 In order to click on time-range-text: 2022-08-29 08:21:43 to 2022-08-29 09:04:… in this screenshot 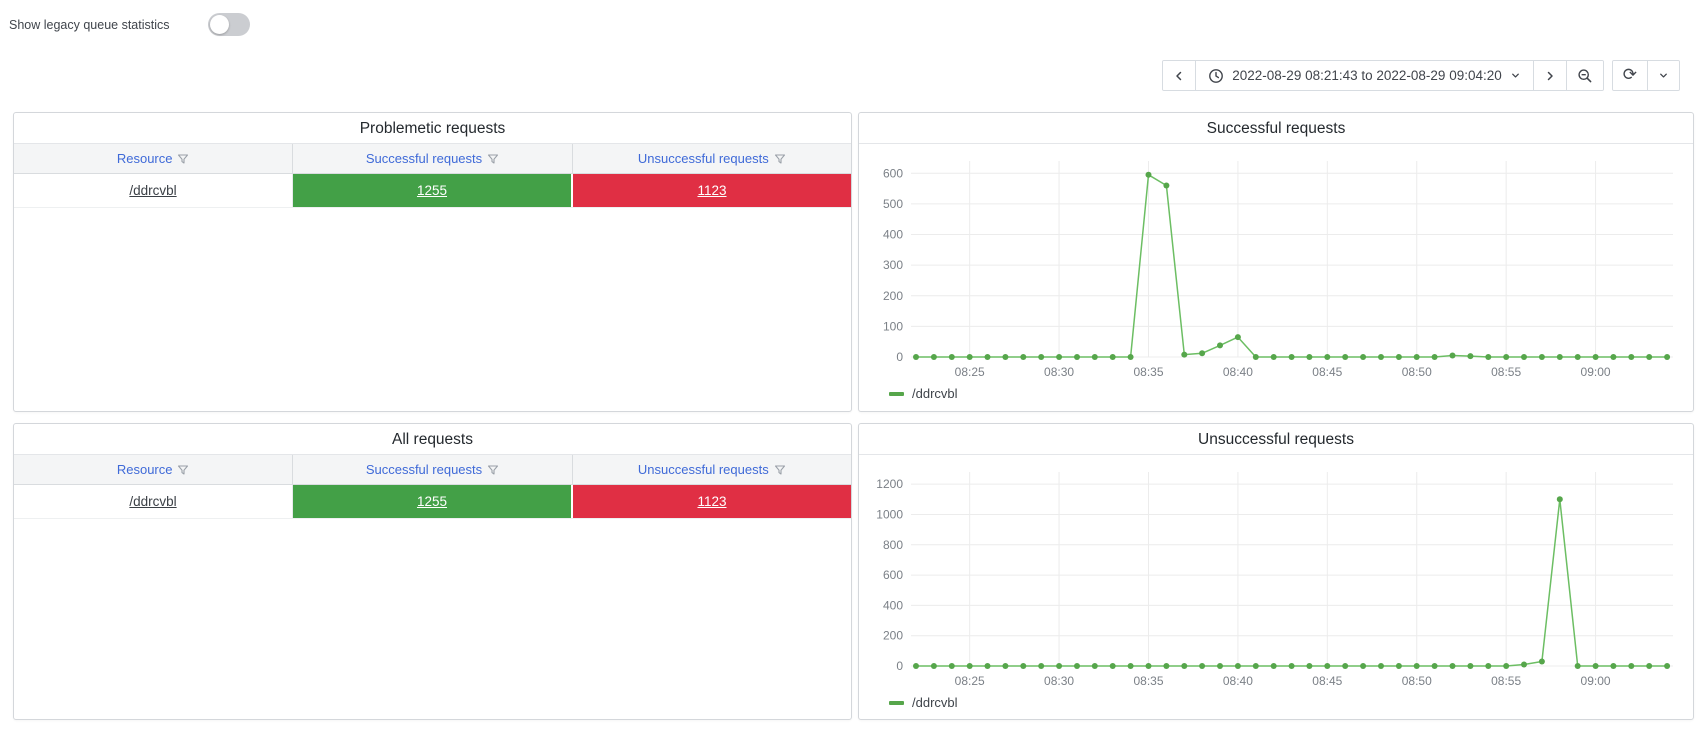, I will do `click(1367, 75)`.